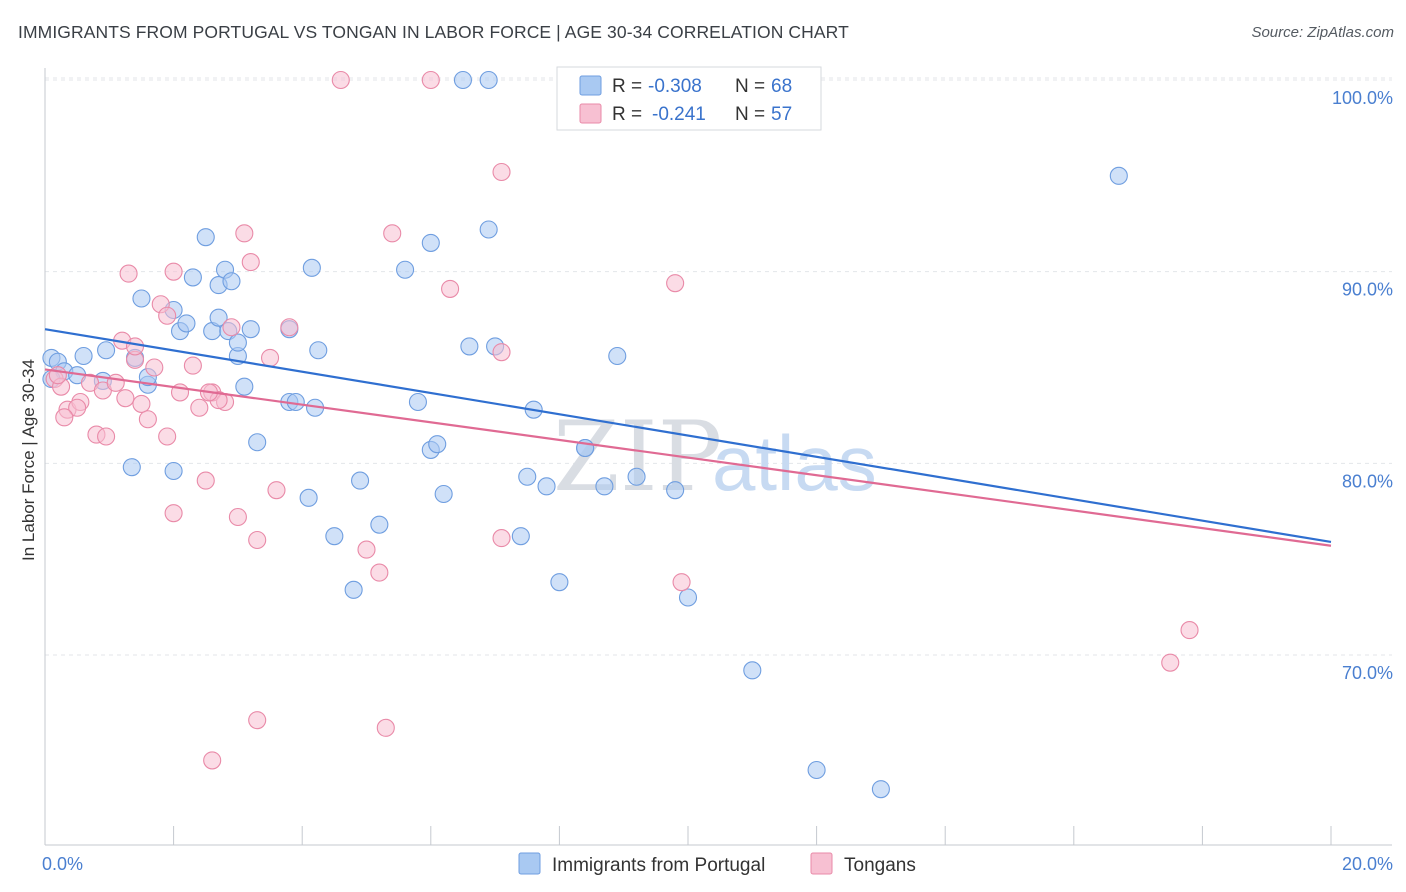  I want to click on legend-n-value-tongans: 57, so click(781, 114).